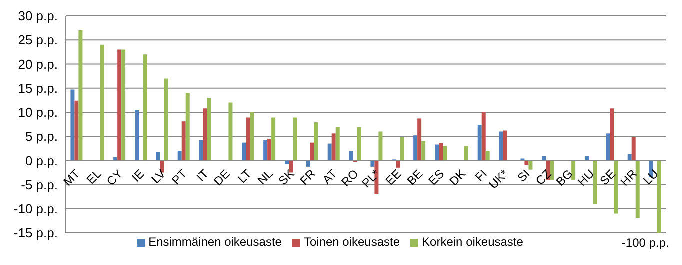 This screenshot has width=682, height=265. What do you see at coordinates (287, 177) in the screenshot?
I see `x-tick-label: SK` at bounding box center [287, 177].